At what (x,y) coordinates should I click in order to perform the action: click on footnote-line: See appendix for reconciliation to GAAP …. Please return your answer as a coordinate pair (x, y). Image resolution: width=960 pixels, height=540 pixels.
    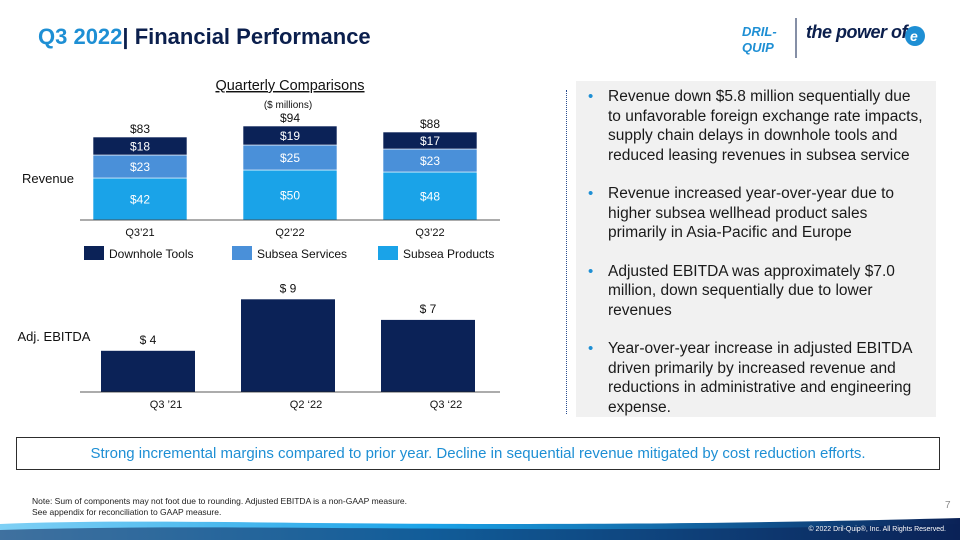
    Looking at the image, I should click on (127, 512).